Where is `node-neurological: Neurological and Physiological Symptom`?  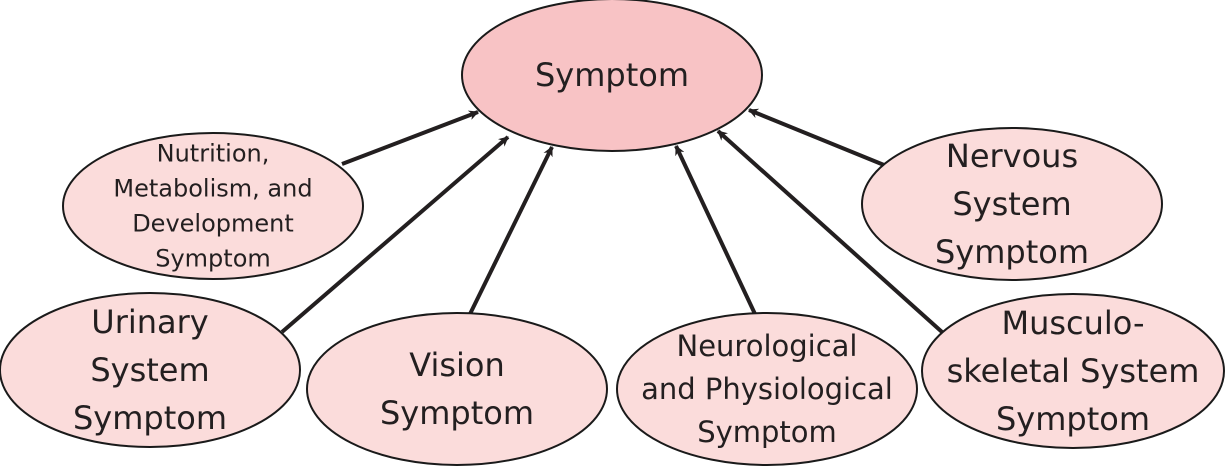
node-neurological: Neurological and Physiological Symptom is located at coordinates (767, 389).